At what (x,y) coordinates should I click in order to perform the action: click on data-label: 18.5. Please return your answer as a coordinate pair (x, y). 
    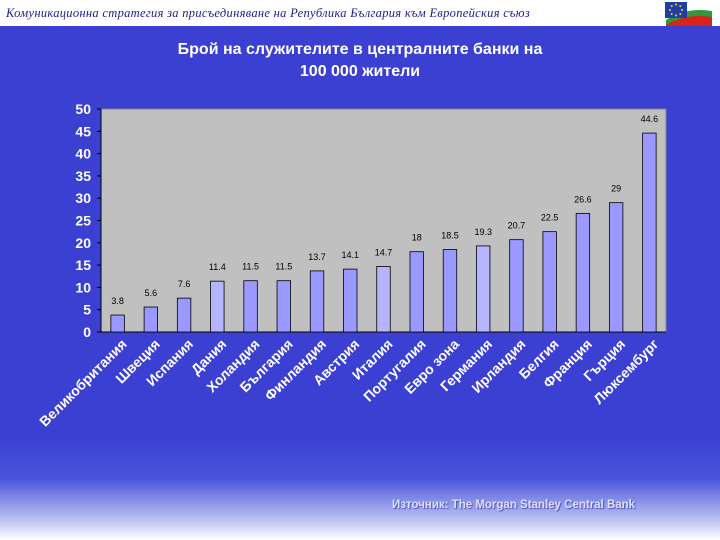
    Looking at the image, I should click on (450, 235).